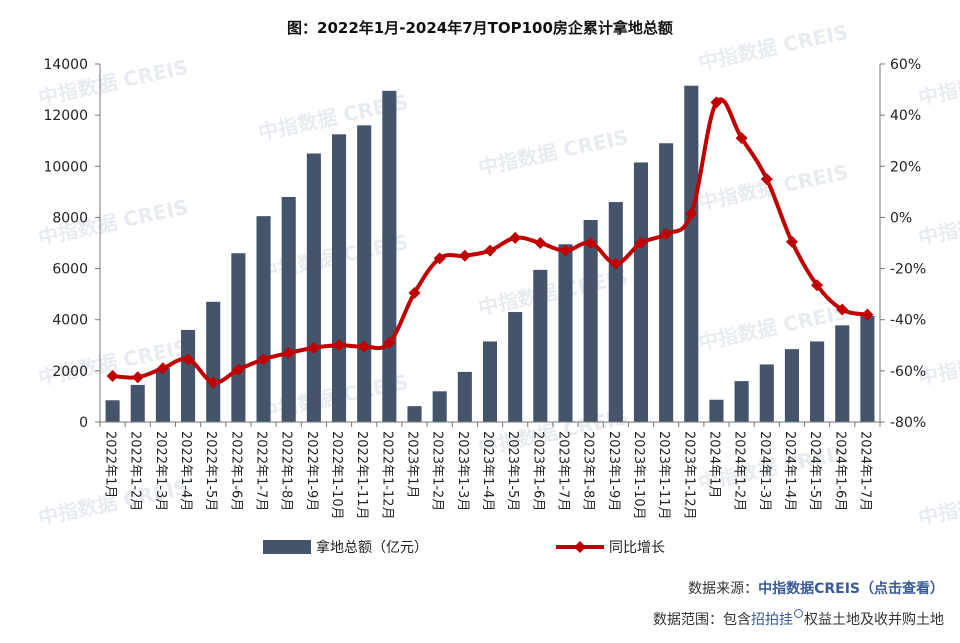 The image size is (960, 643). I want to click on x-tick-label: 2022年1-3月, so click(160, 471).